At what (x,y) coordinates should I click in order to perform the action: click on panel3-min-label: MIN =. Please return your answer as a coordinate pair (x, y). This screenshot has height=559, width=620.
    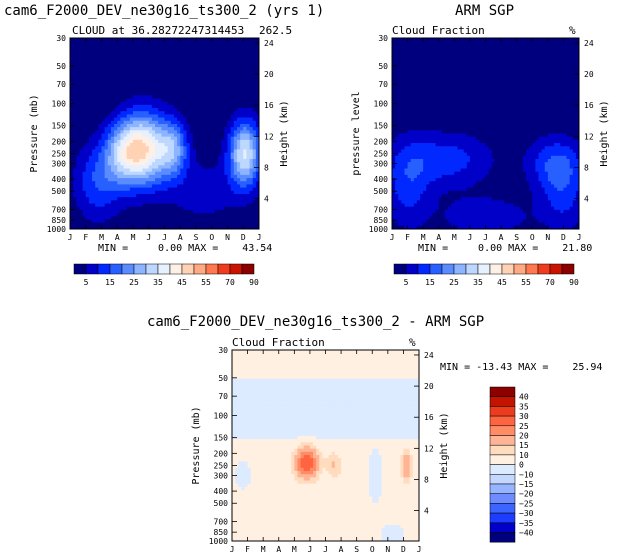
    Looking at the image, I should click on (455, 367).